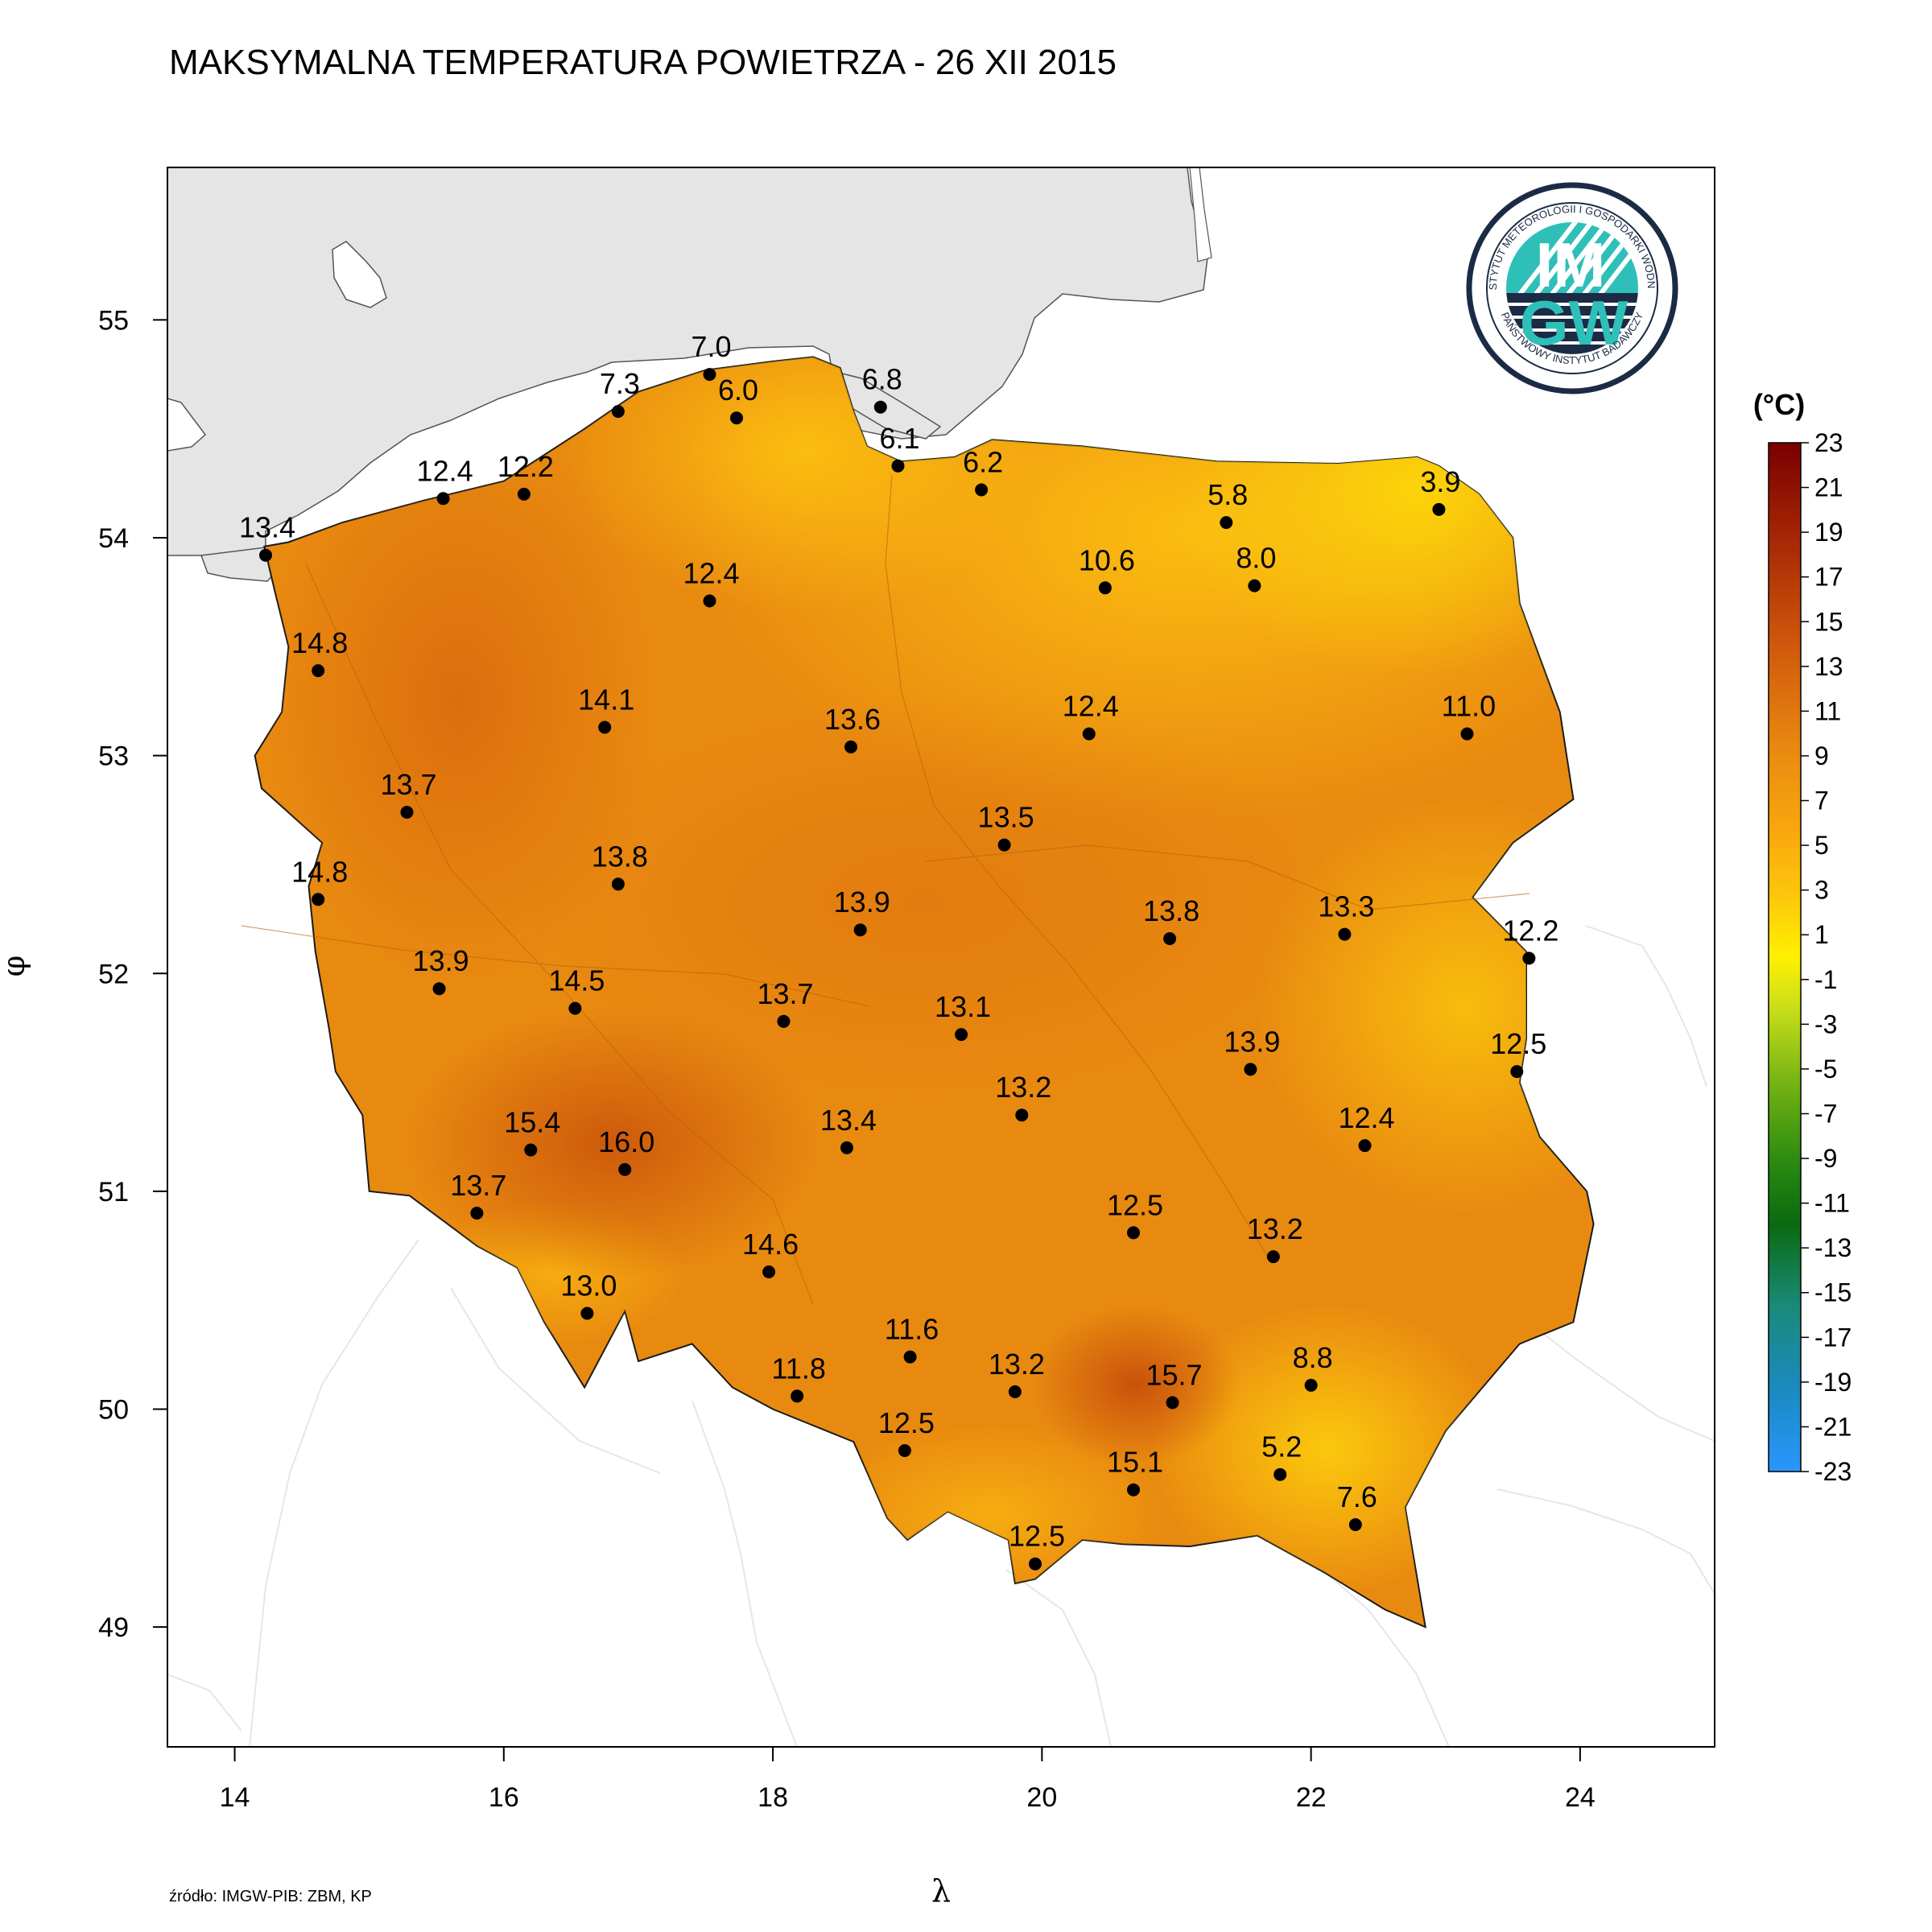  What do you see at coordinates (1346, 906) in the screenshot?
I see `station-value: 13.3` at bounding box center [1346, 906].